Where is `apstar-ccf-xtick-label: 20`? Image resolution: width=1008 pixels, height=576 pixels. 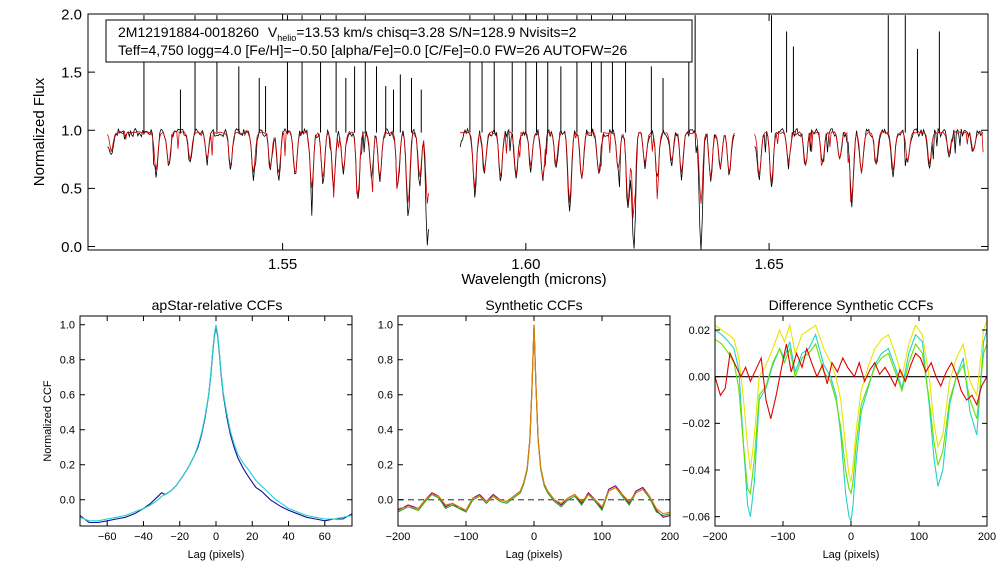
apstar-ccf-xtick-label: 20 is located at coordinates (252, 537).